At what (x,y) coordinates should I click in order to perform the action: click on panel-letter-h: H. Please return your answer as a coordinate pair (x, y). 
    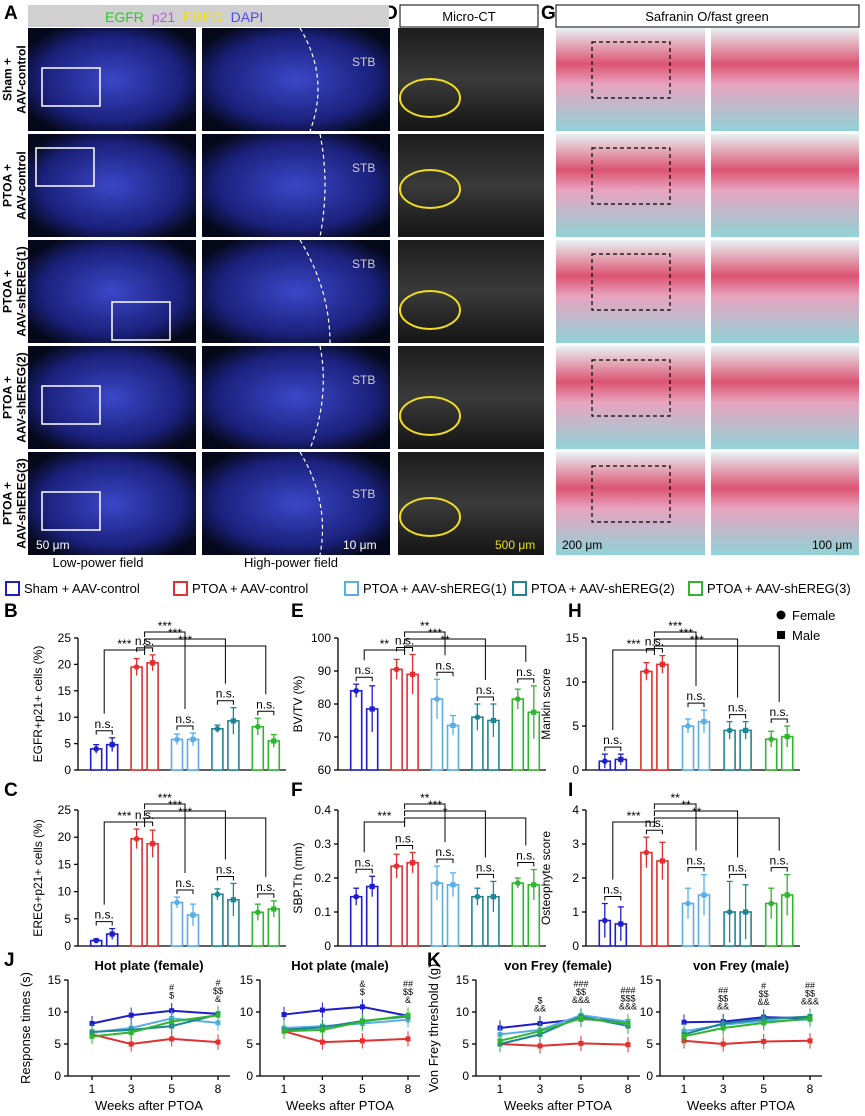
    Looking at the image, I should click on (575, 611).